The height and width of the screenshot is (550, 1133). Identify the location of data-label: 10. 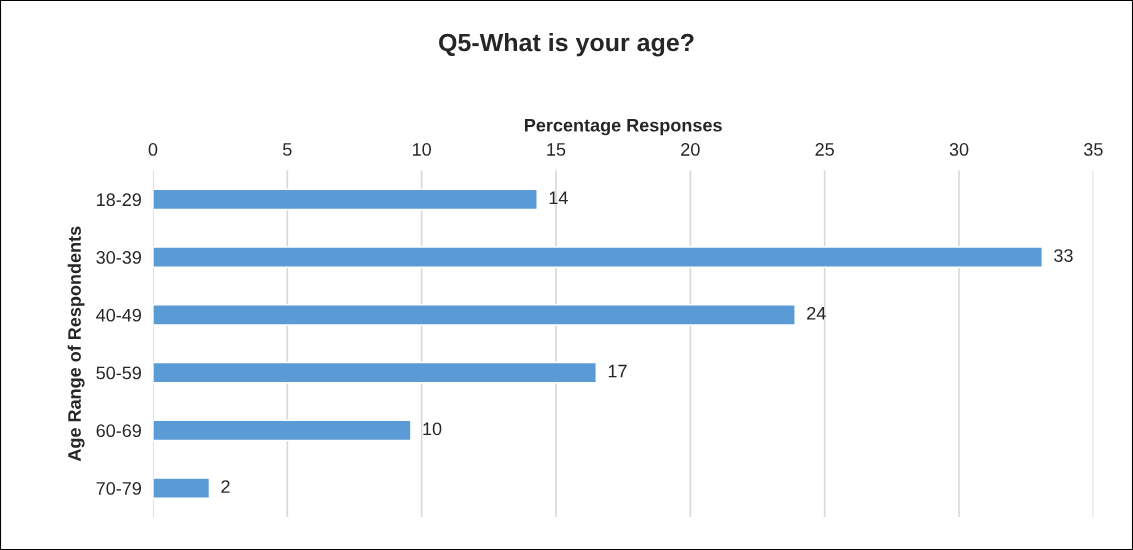
(432, 429).